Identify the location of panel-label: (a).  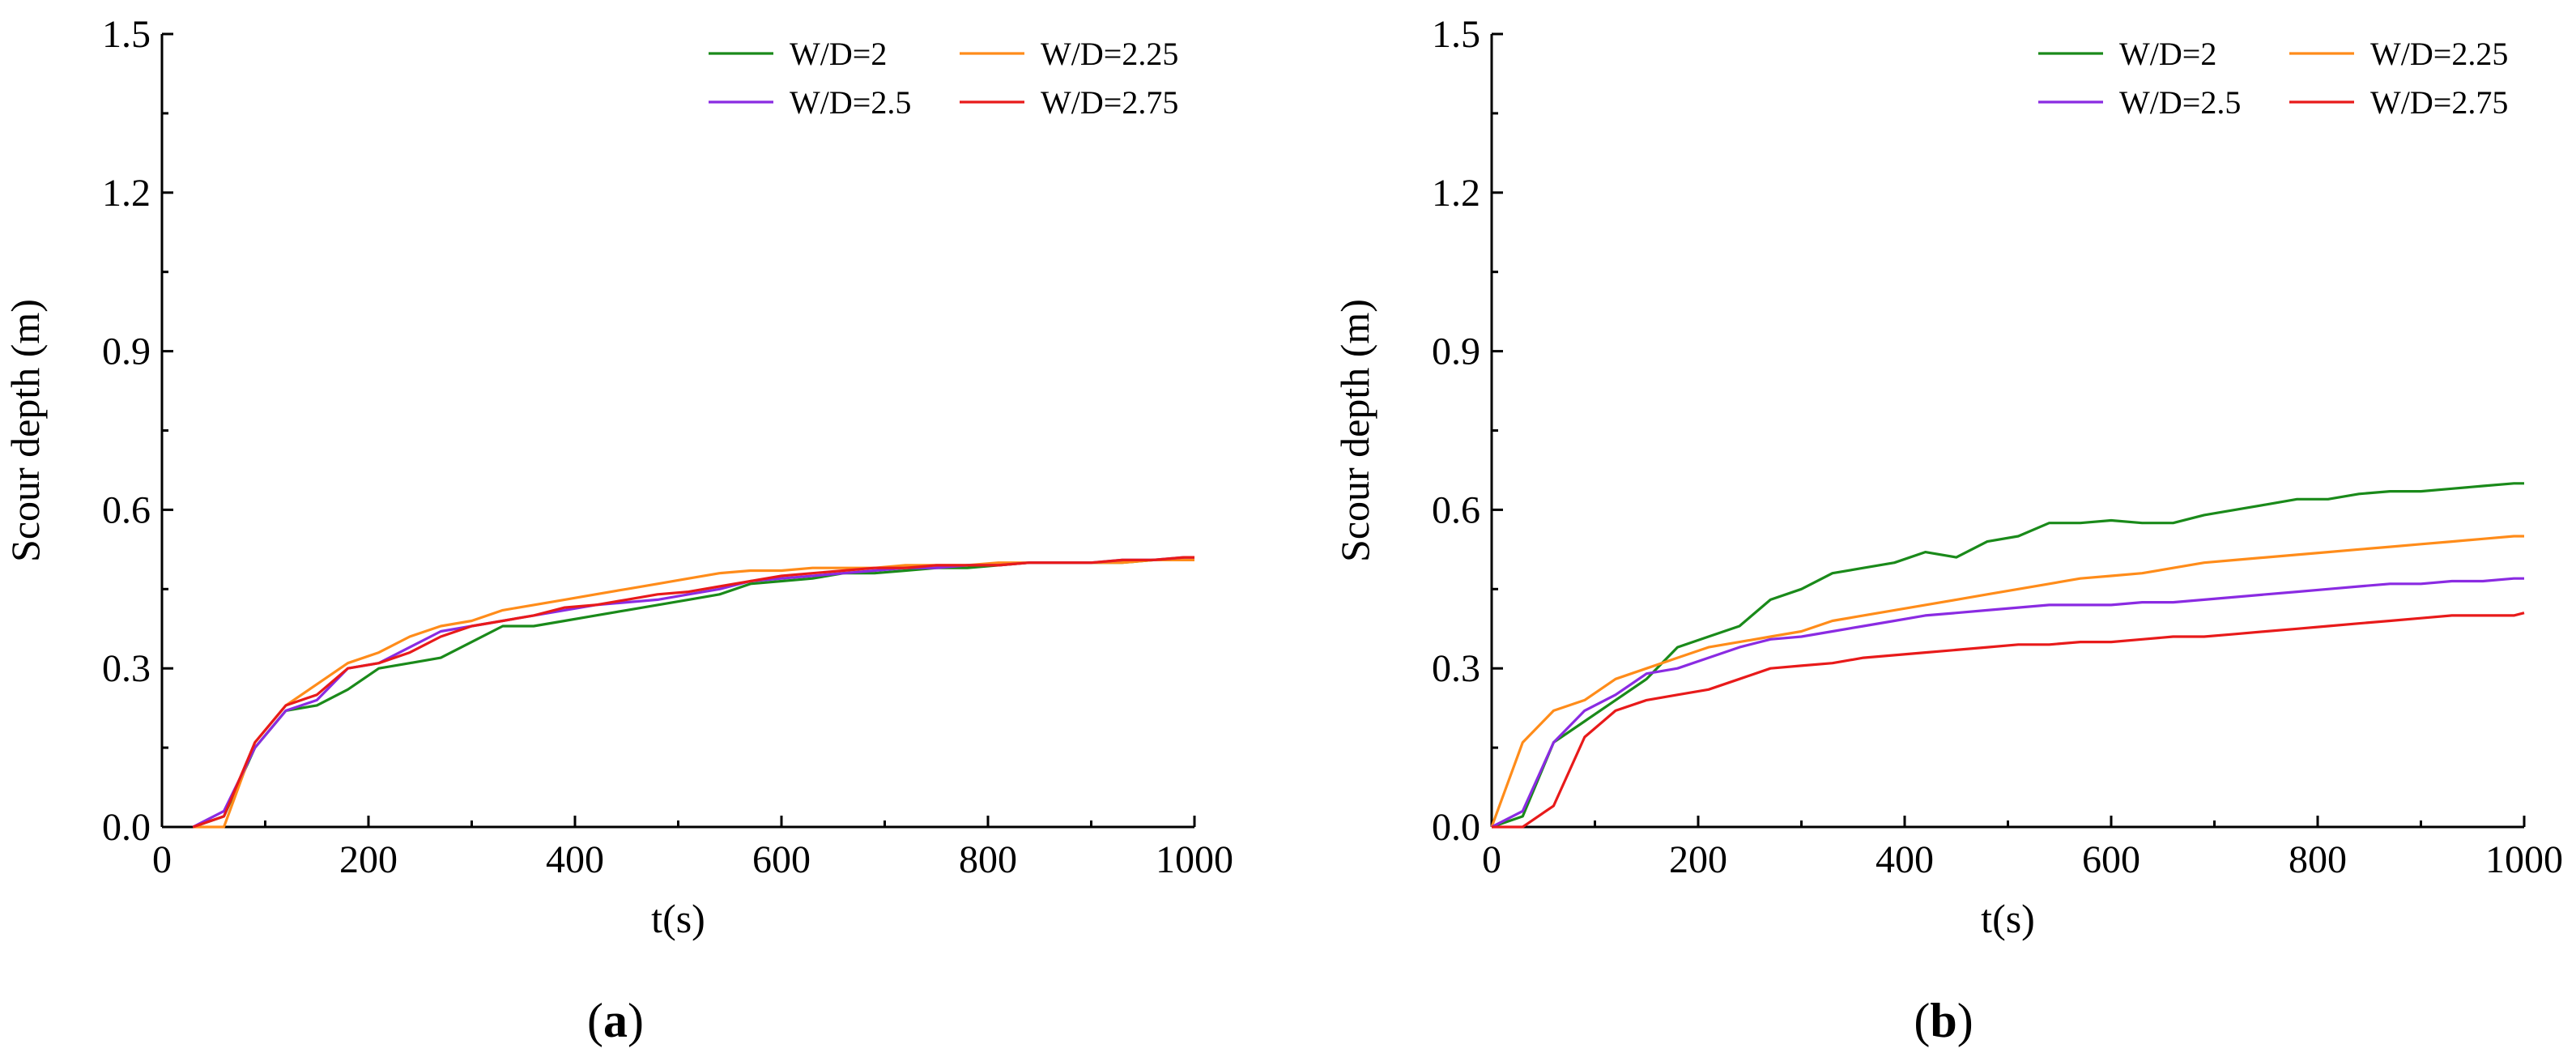
(615, 1020).